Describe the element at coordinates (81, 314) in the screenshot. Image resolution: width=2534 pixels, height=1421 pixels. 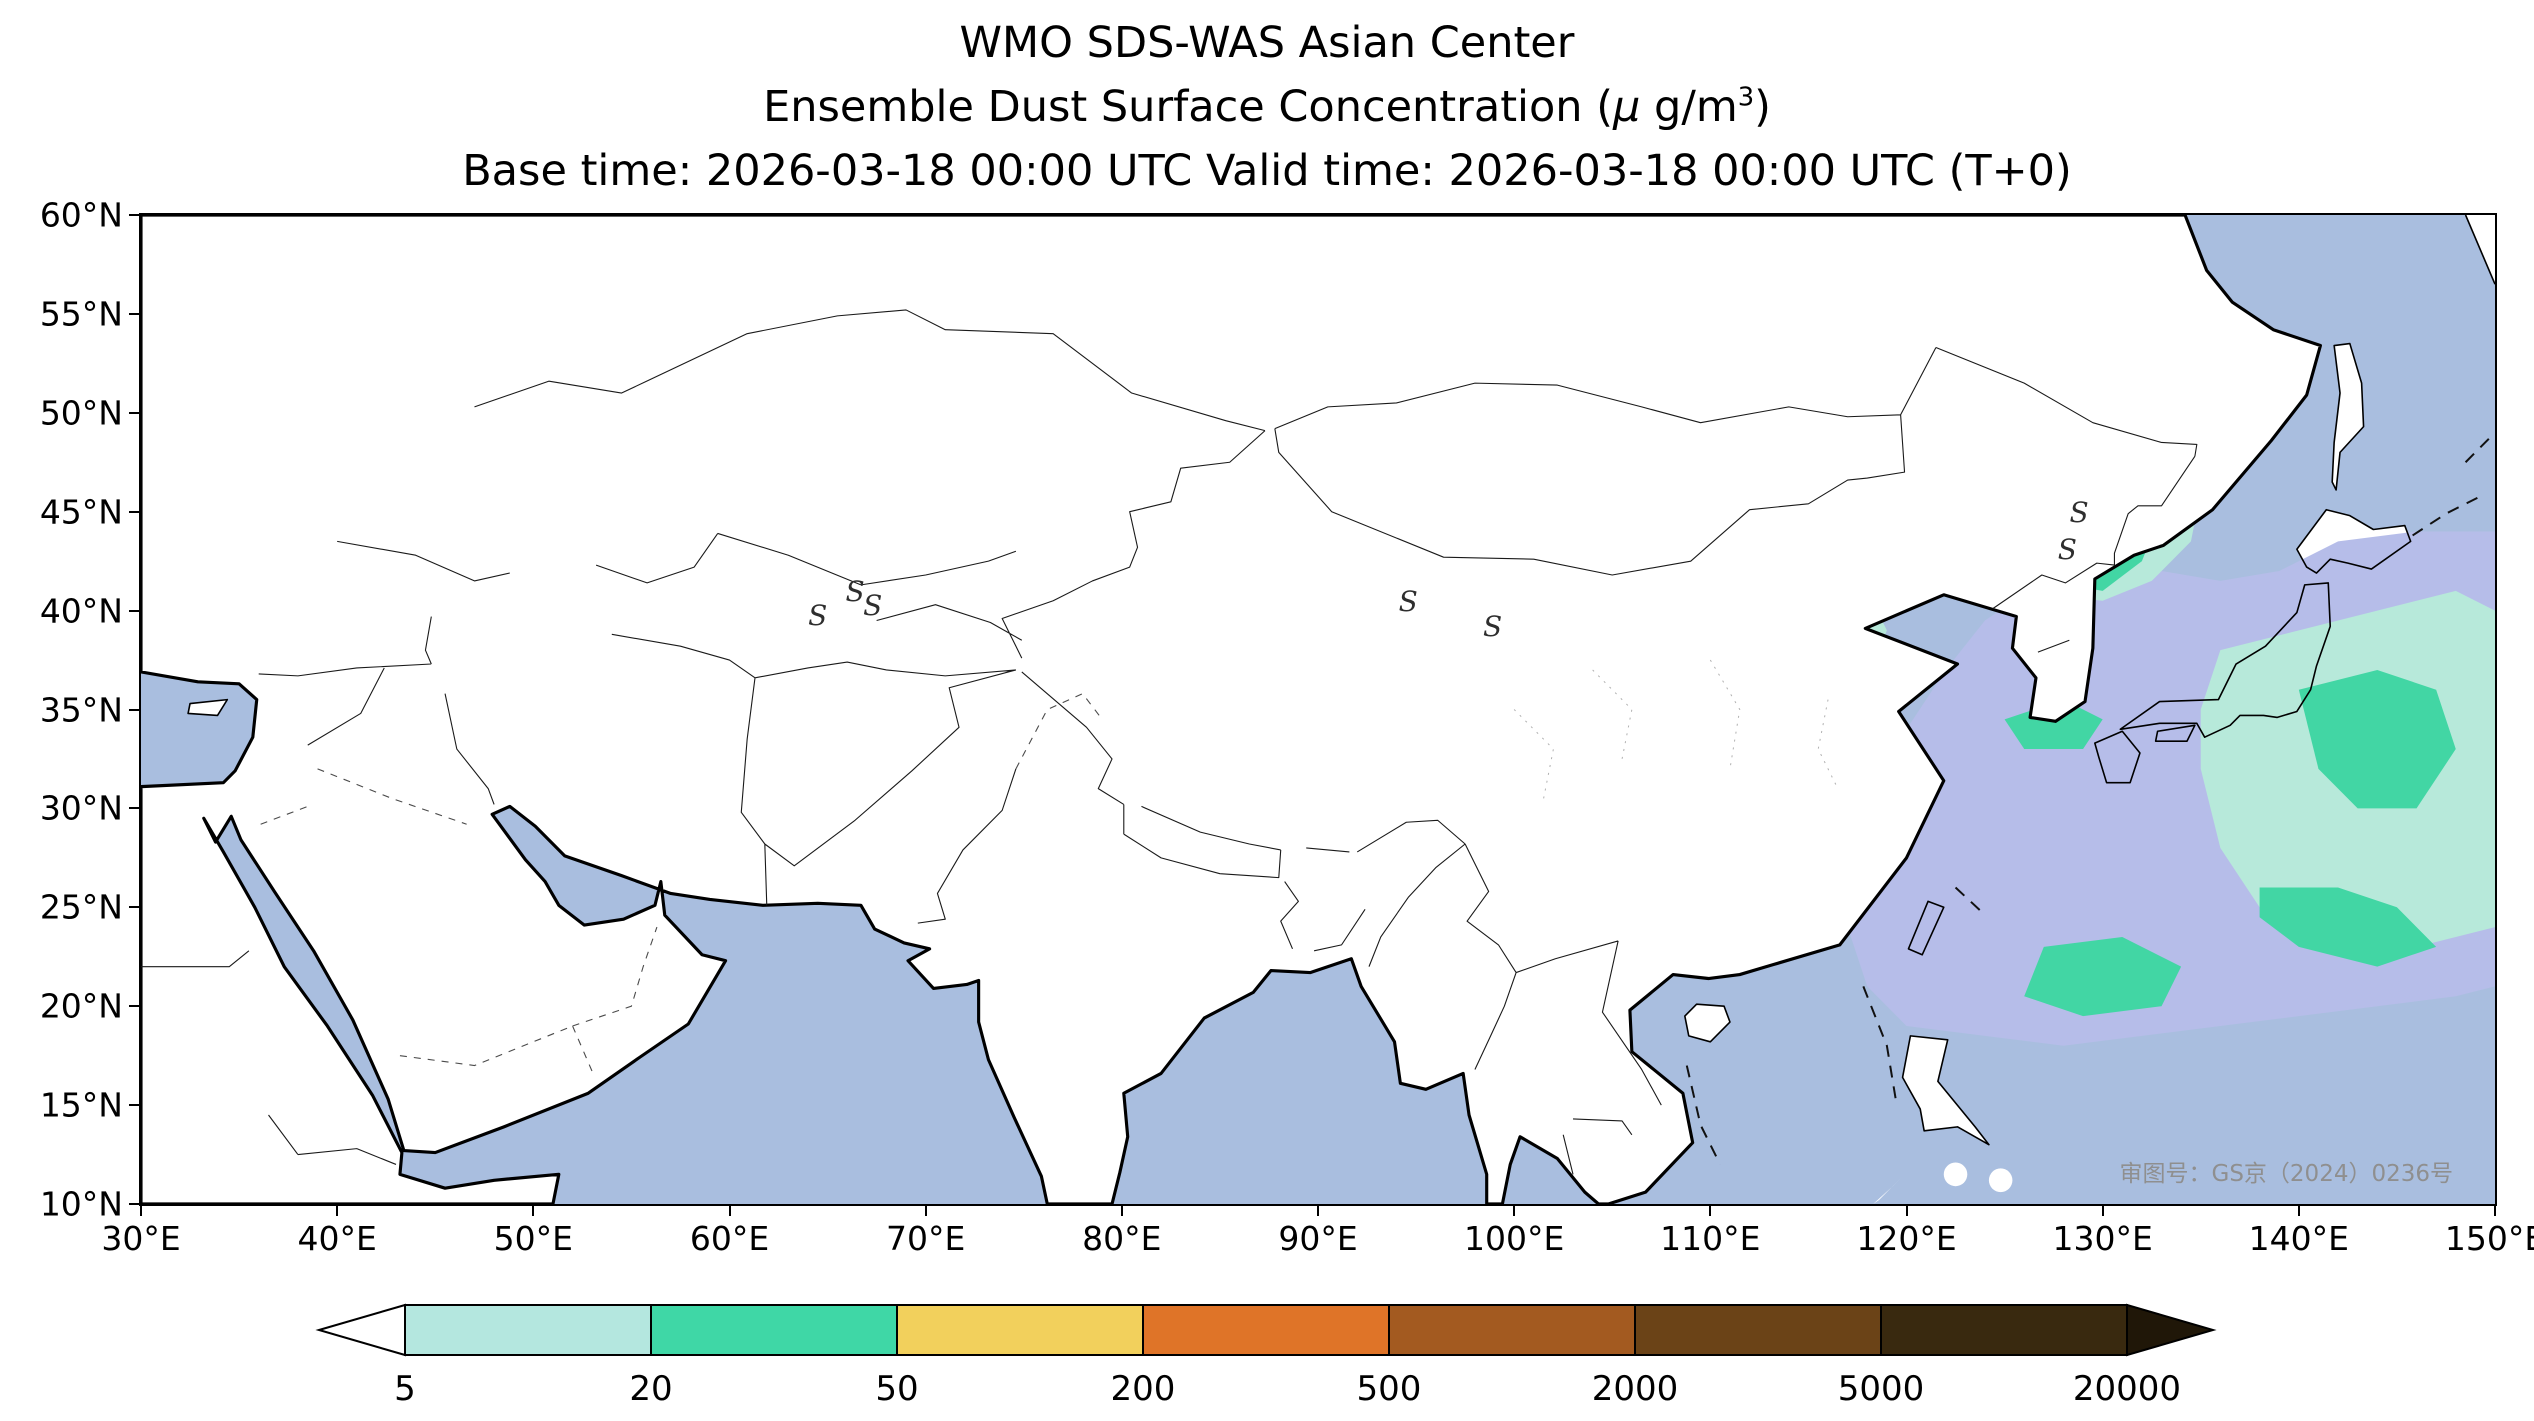
I see `y-tick-label: 55°N` at that location.